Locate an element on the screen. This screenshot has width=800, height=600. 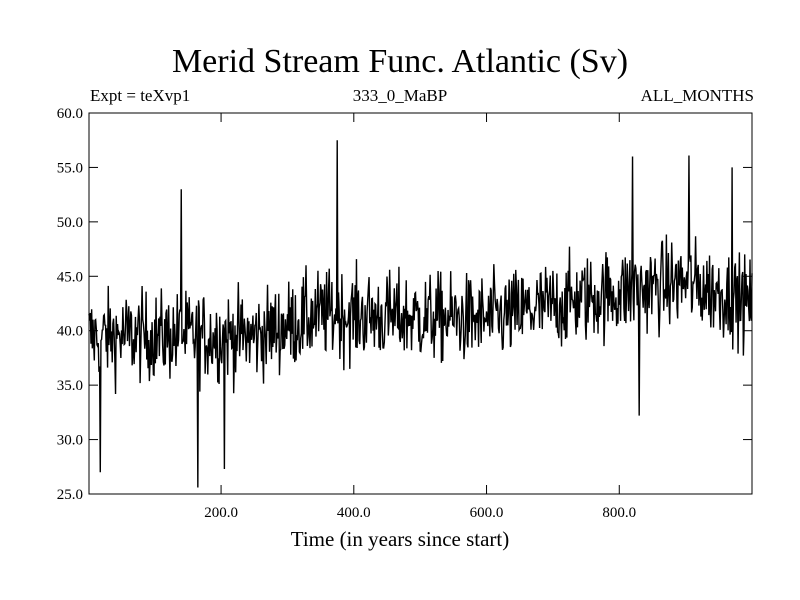
period-label: 333_0_MaBP is located at coordinates (400, 95).